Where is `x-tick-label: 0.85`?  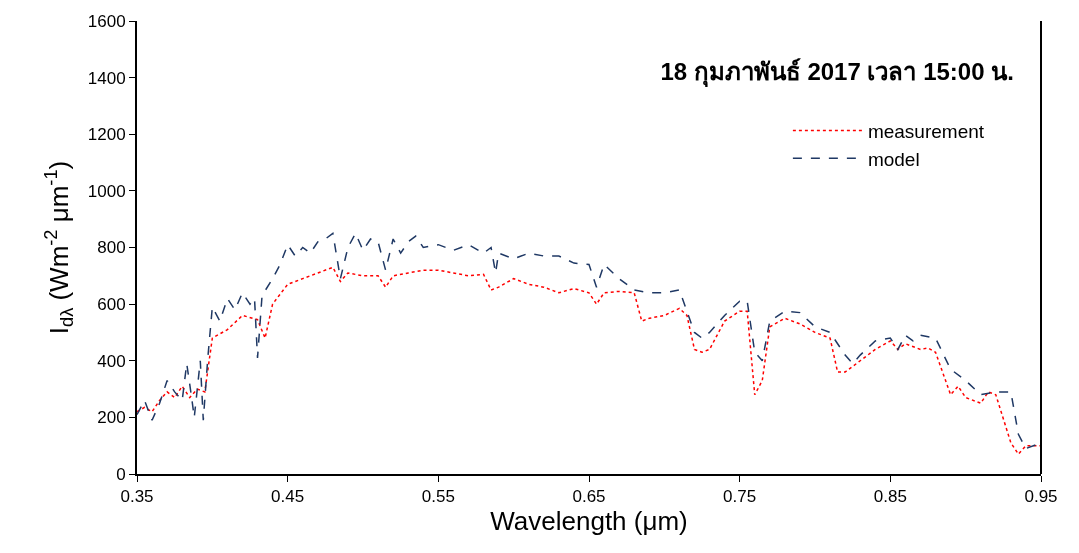
x-tick-label: 0.85 is located at coordinates (890, 497).